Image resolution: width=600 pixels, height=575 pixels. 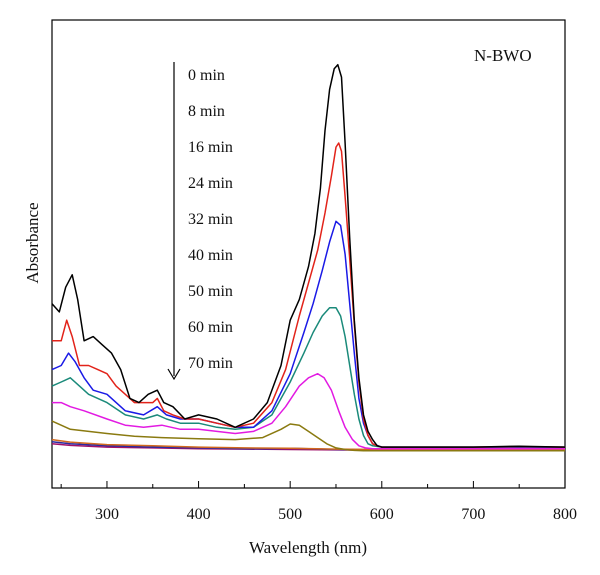 What do you see at coordinates (290, 514) in the screenshot?
I see `x-tick-label: 500` at bounding box center [290, 514].